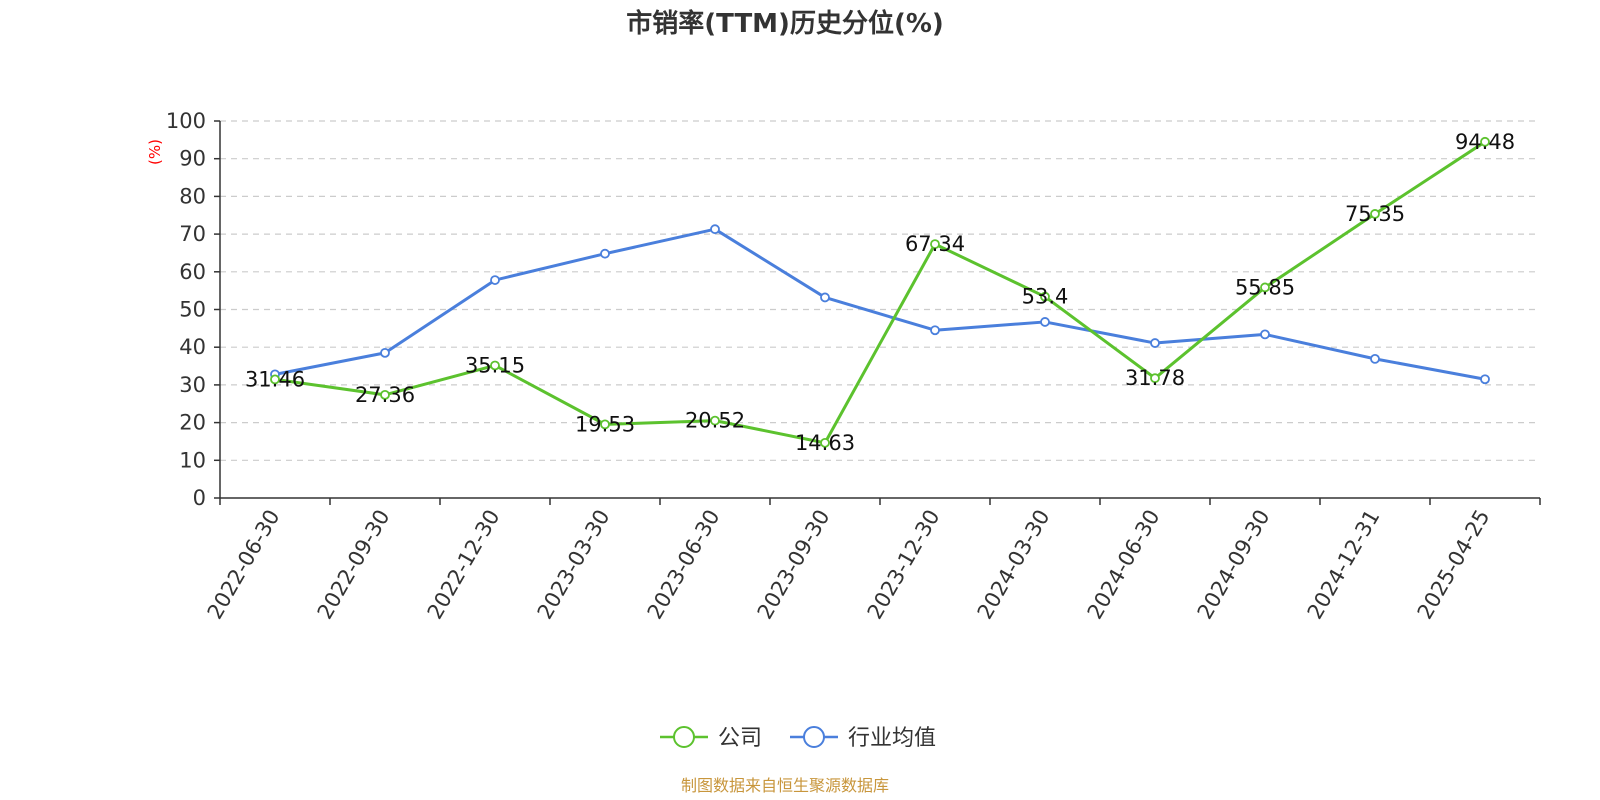 This screenshot has width=1600, height=800. What do you see at coordinates (192, 423) in the screenshot?
I see `y-tick-label: 20` at bounding box center [192, 423].